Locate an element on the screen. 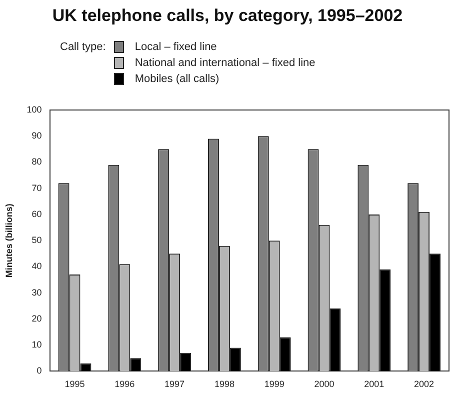 This screenshot has width=455, height=400. x-tick-label: 2001 is located at coordinates (374, 384).